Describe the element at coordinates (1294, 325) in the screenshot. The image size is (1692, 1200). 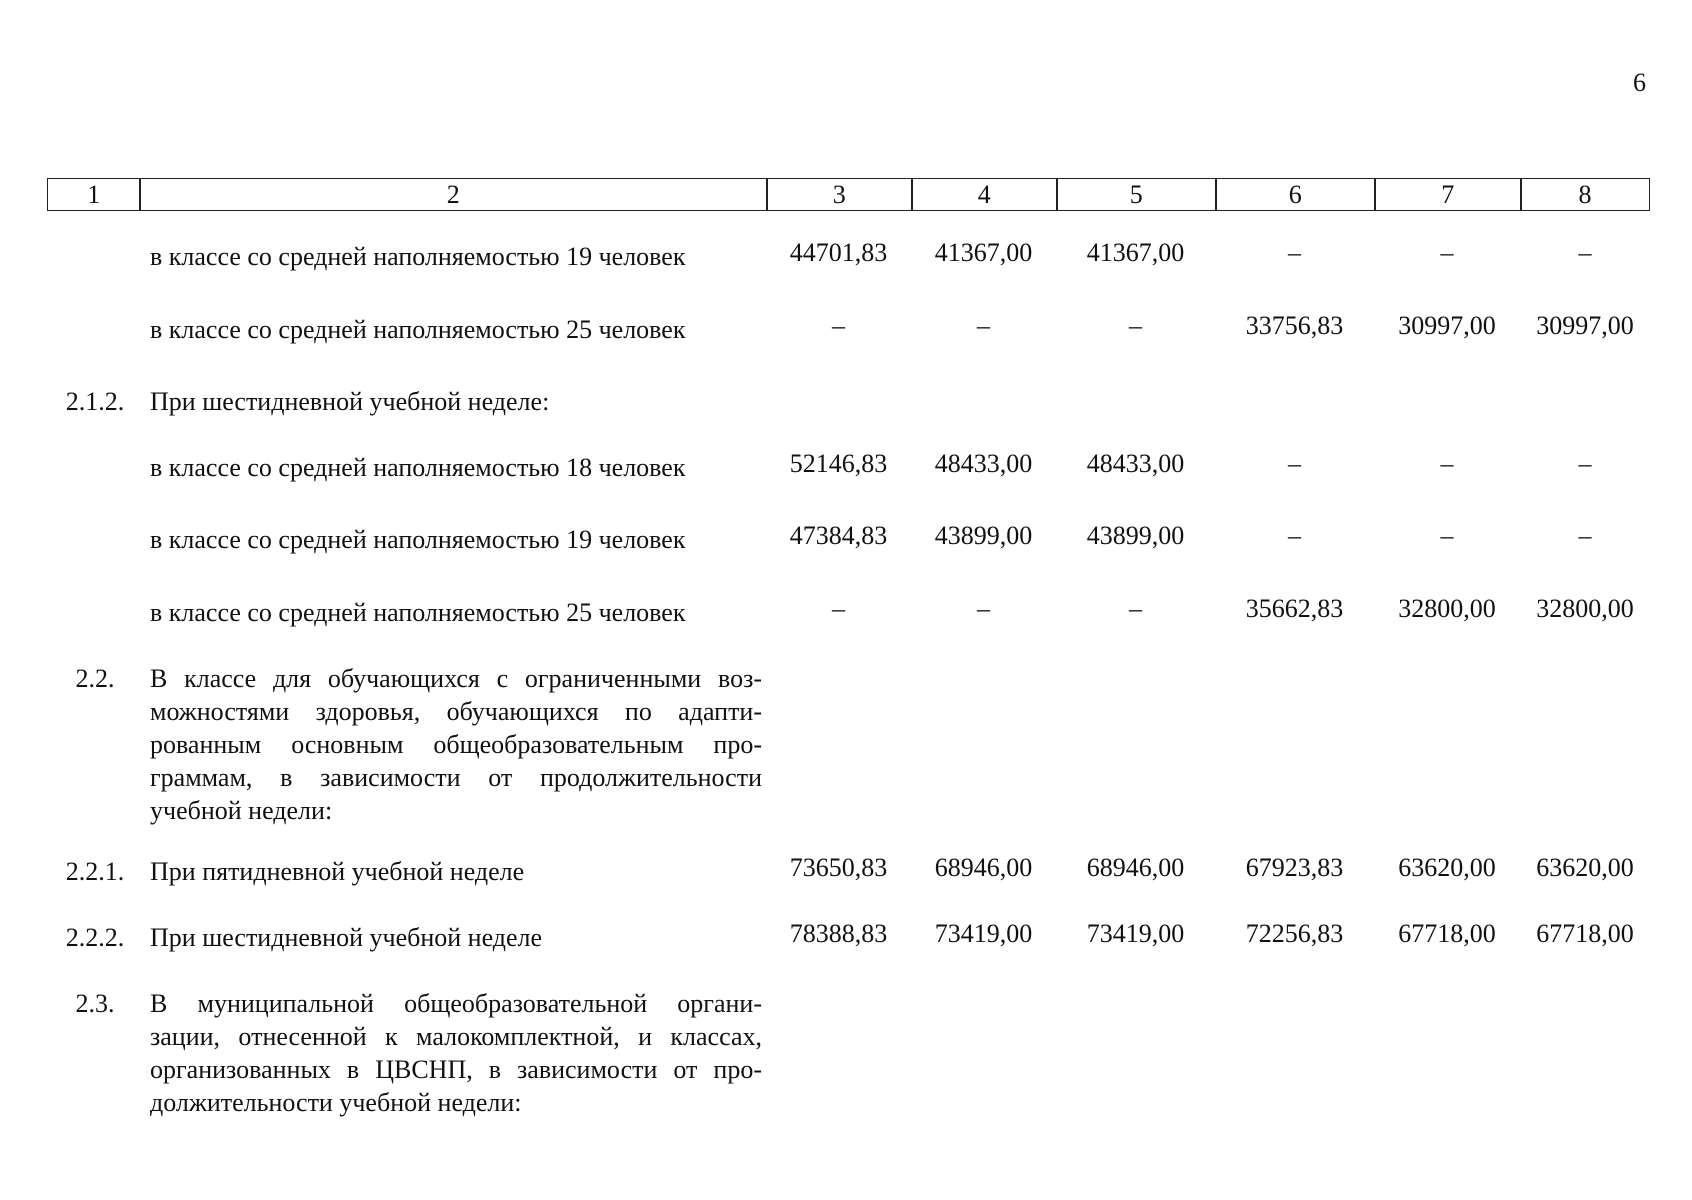
I see `value-cell: 33756,83` at that location.